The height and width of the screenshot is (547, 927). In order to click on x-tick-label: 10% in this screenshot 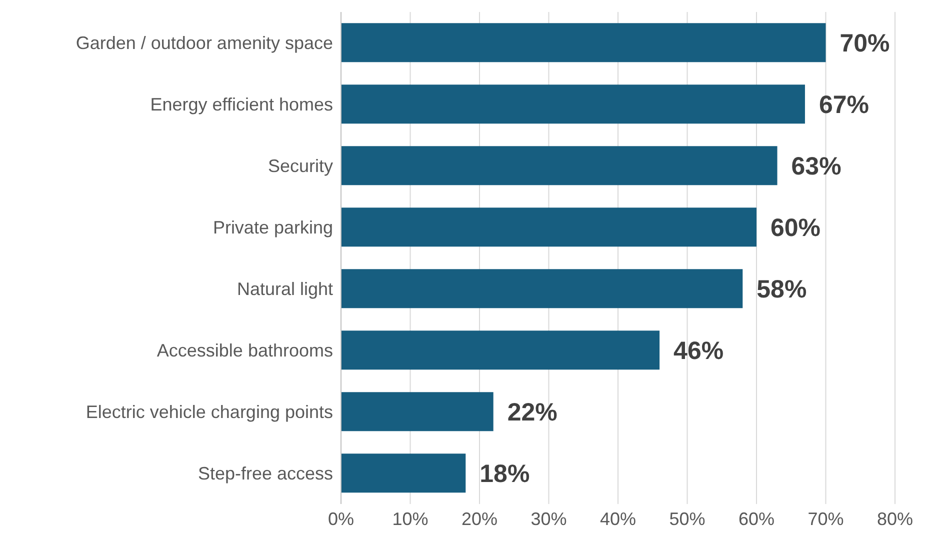, I will do `click(410, 518)`.